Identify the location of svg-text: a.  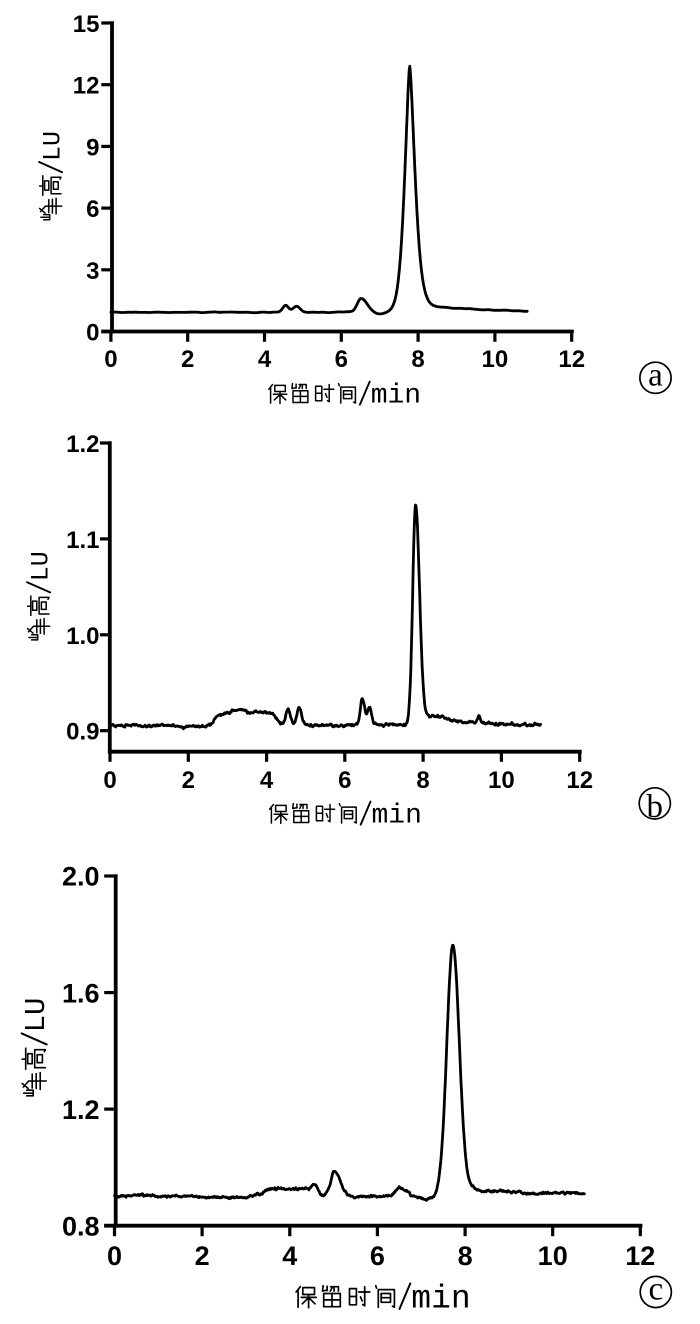
(655, 375).